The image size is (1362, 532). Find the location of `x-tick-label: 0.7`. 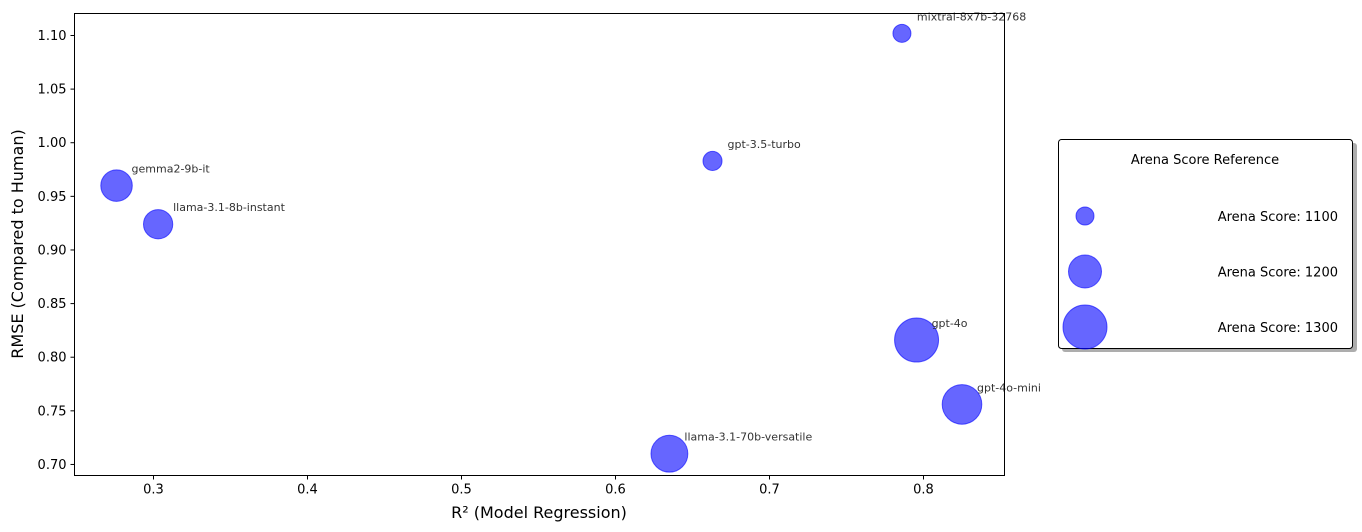

x-tick-label: 0.7 is located at coordinates (769, 490).